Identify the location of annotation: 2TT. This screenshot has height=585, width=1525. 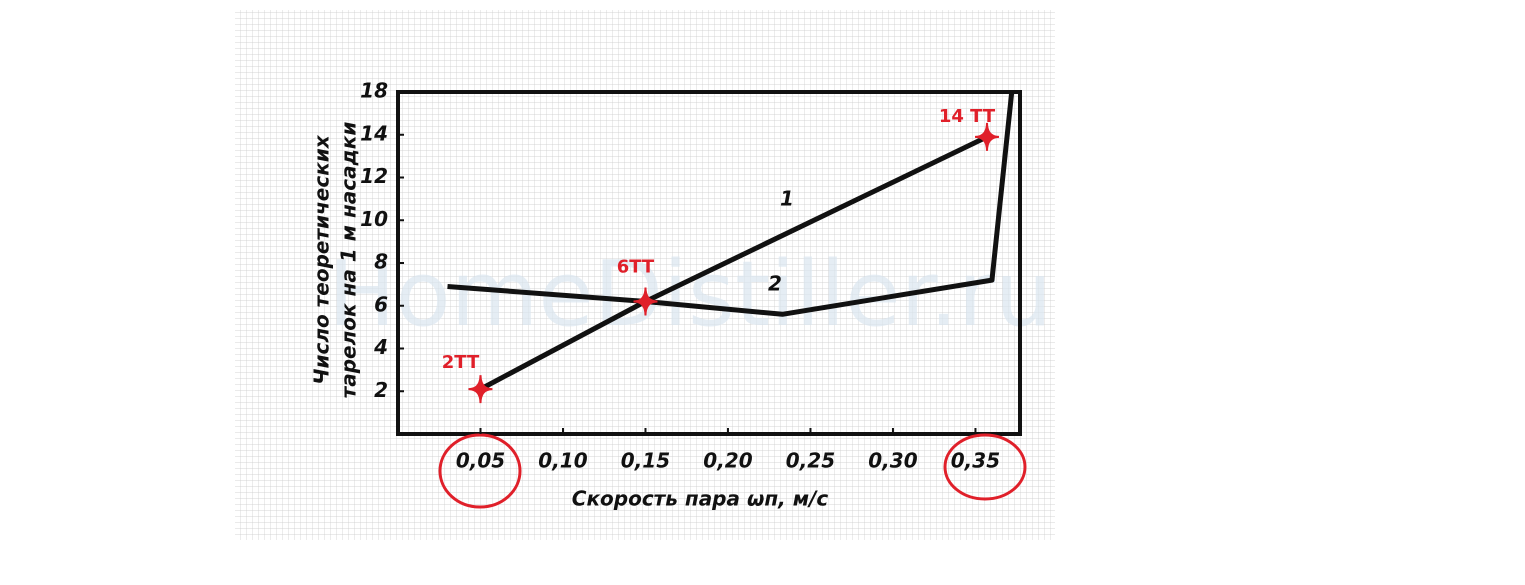
(461, 362).